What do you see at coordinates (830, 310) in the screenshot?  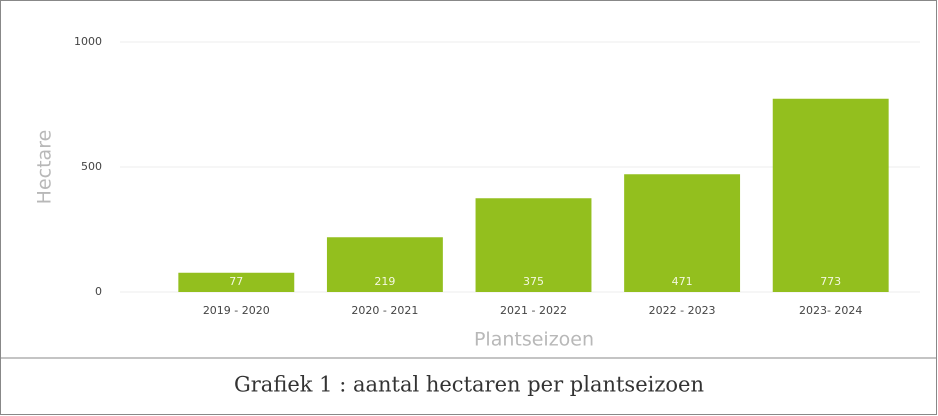 I see `x-tick-label: 2023- 2024` at bounding box center [830, 310].